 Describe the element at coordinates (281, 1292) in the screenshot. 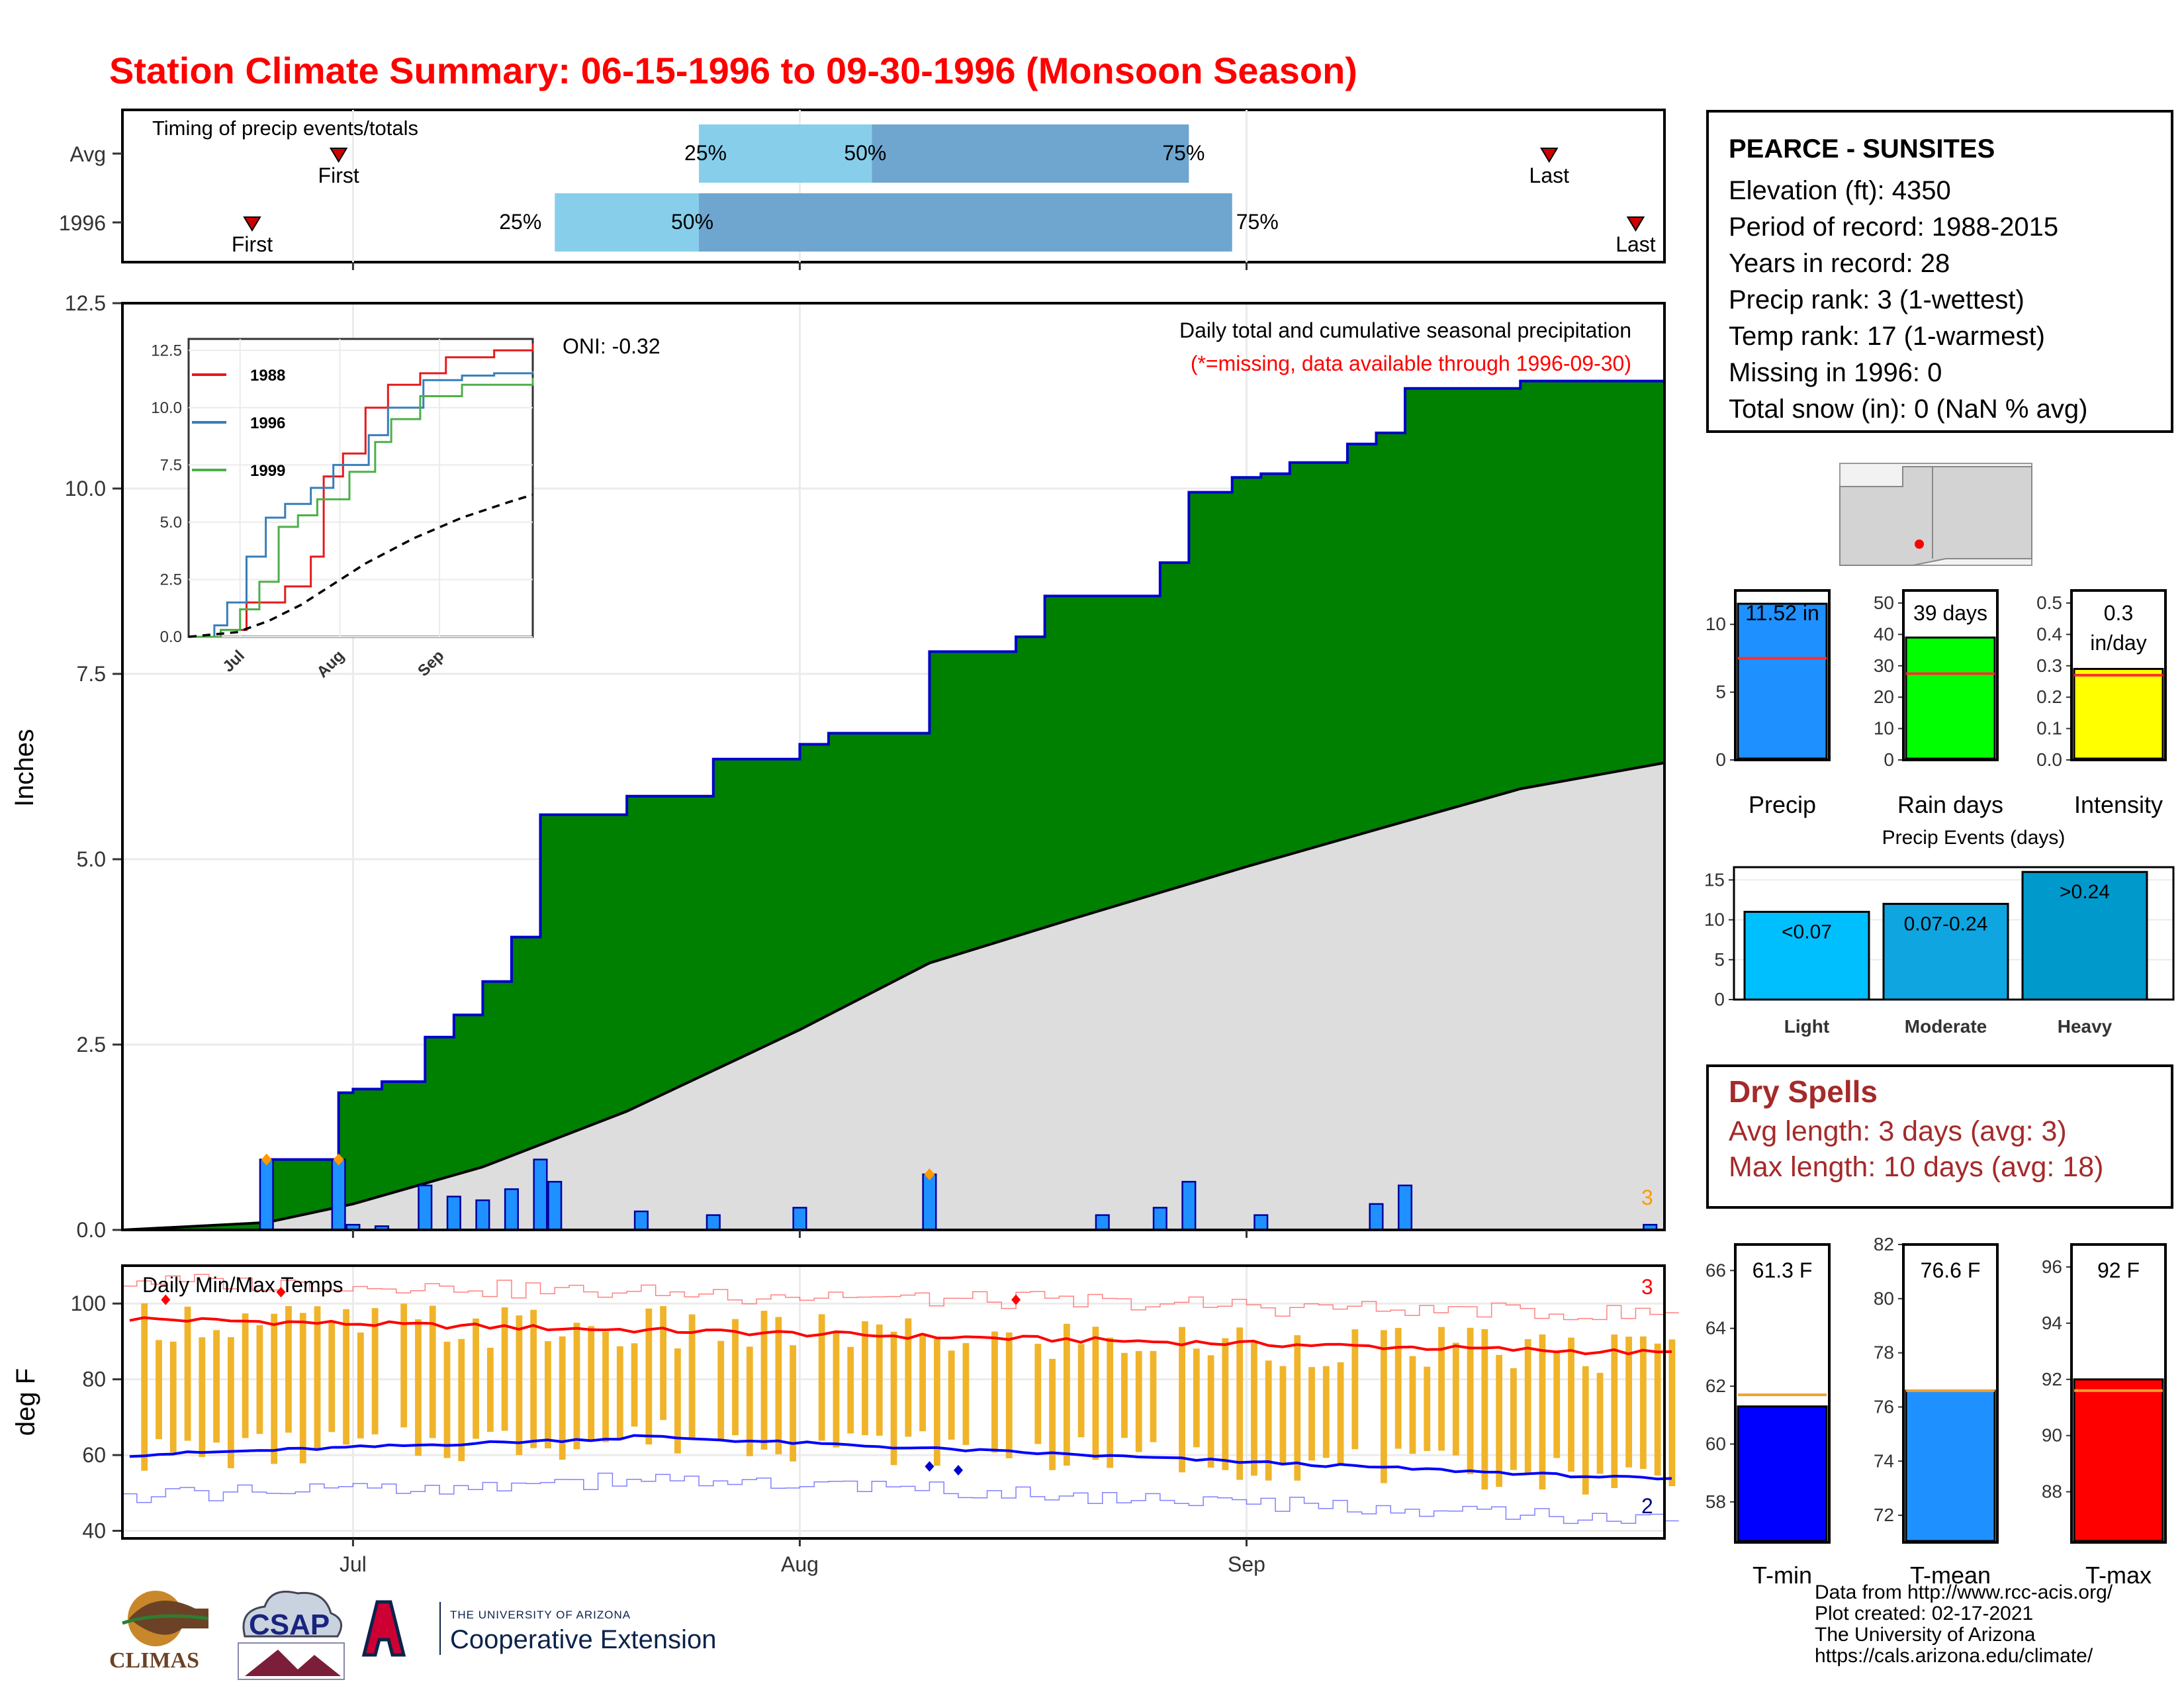

I see `record-high-marker` at that location.